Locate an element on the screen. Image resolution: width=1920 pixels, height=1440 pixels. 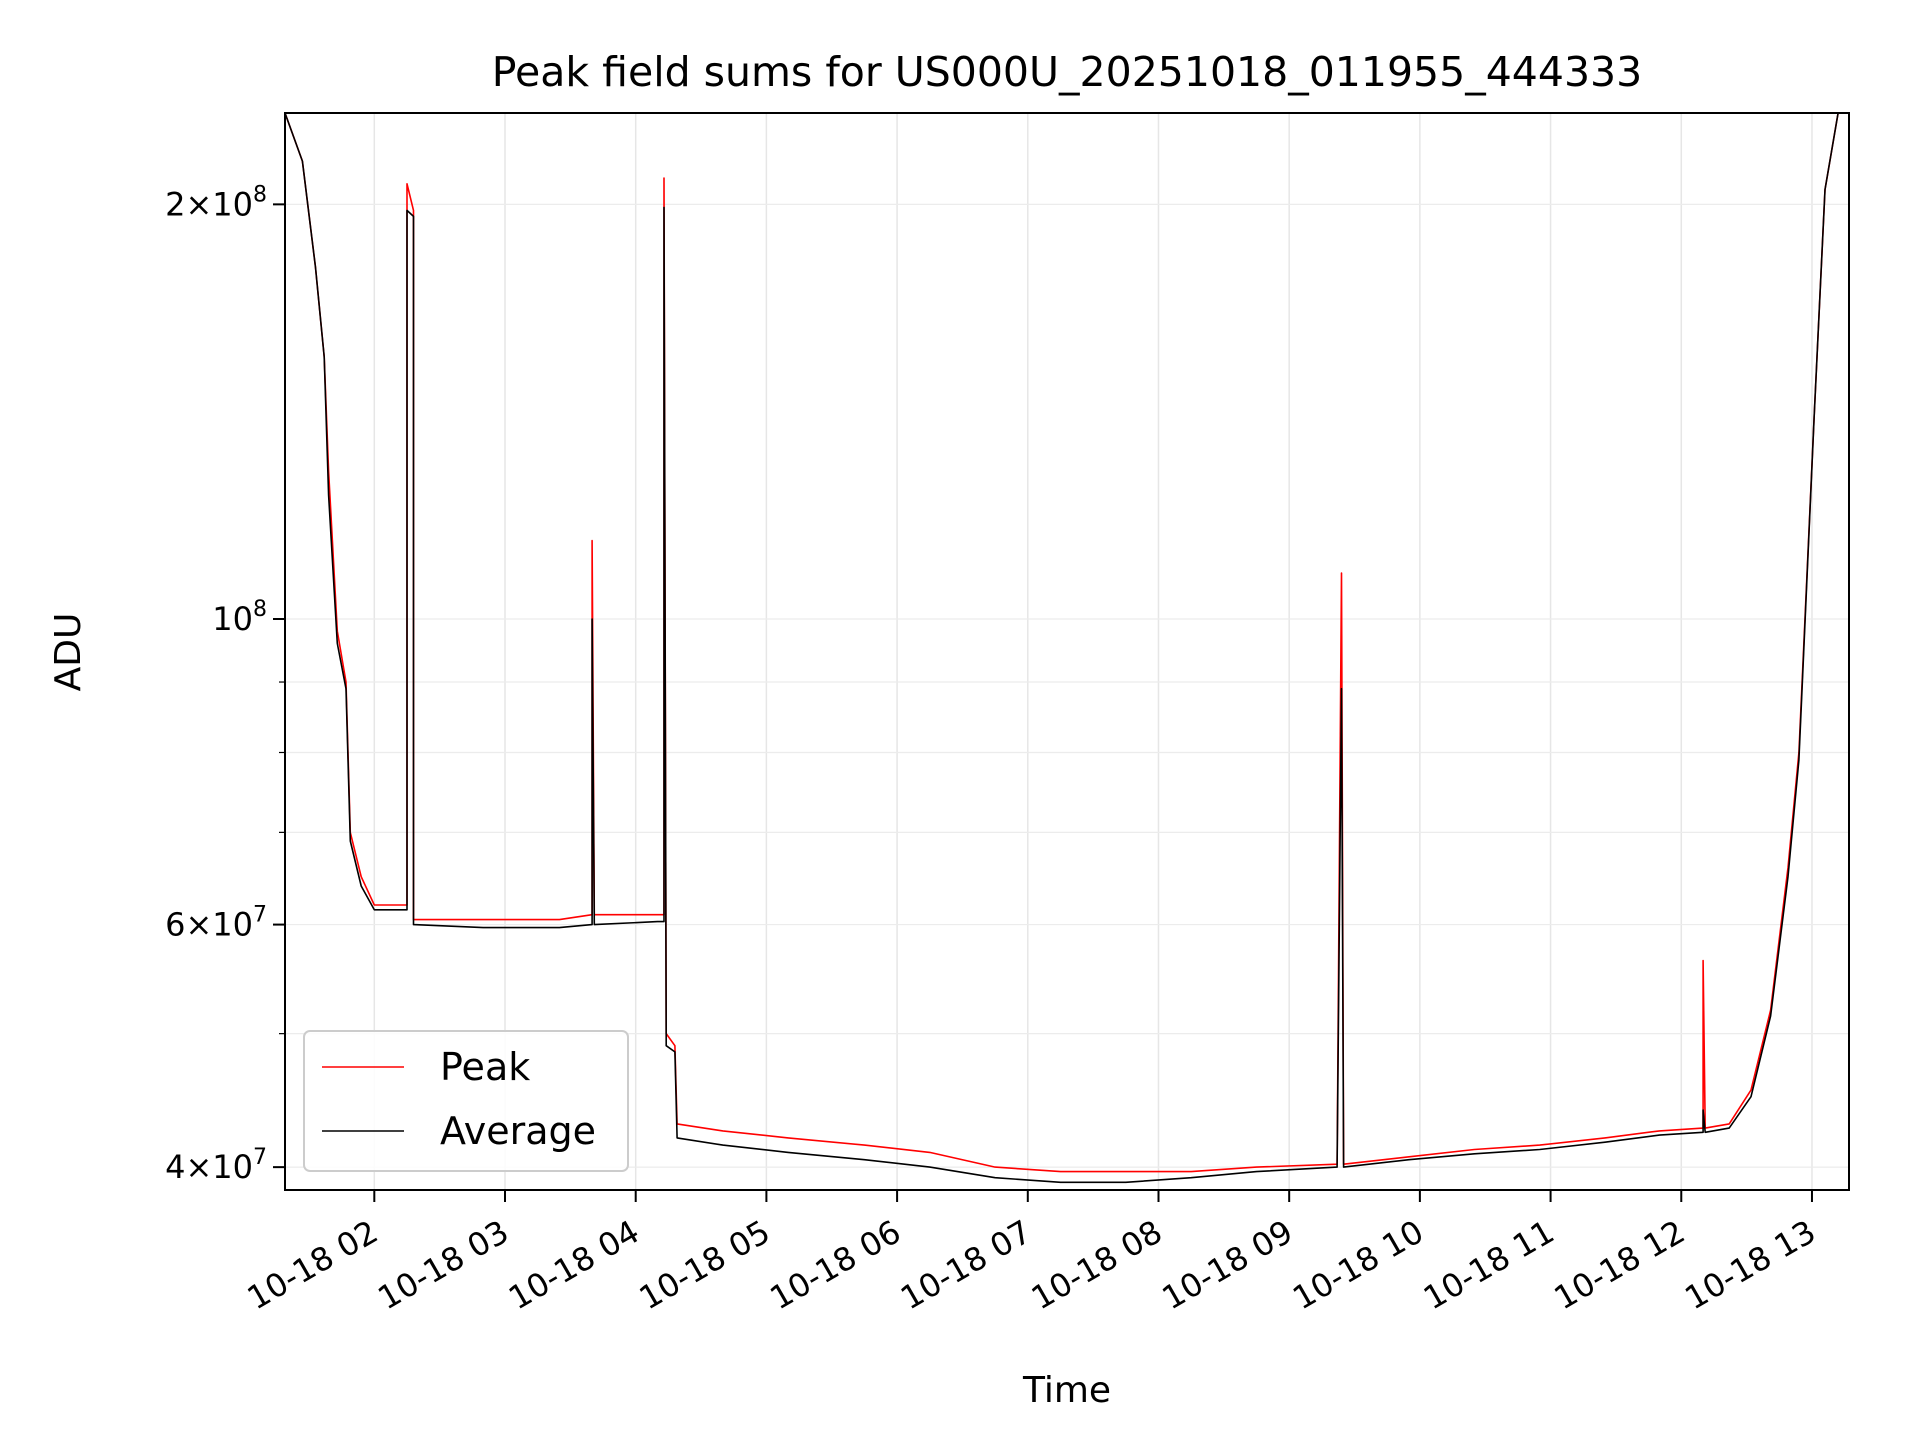
legend-box is located at coordinates (466, 1101).